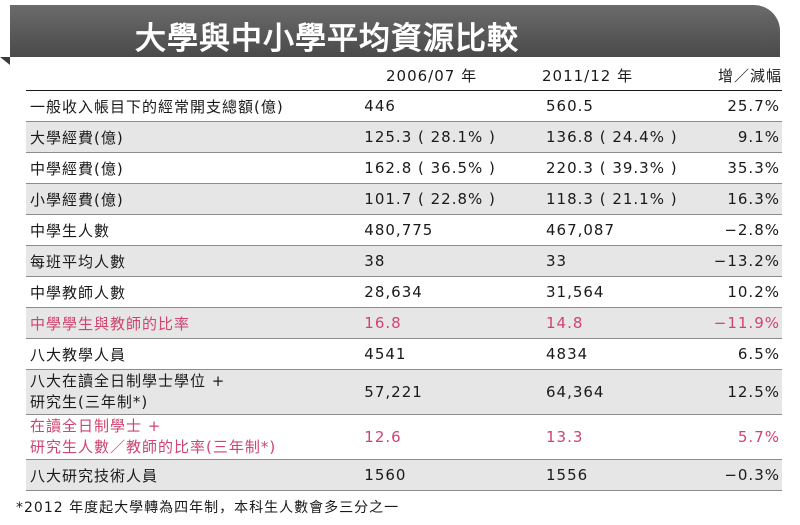 The image size is (800, 525). What do you see at coordinates (451, 475) in the screenshot?
I see `value-2006-07: 1560` at bounding box center [451, 475].